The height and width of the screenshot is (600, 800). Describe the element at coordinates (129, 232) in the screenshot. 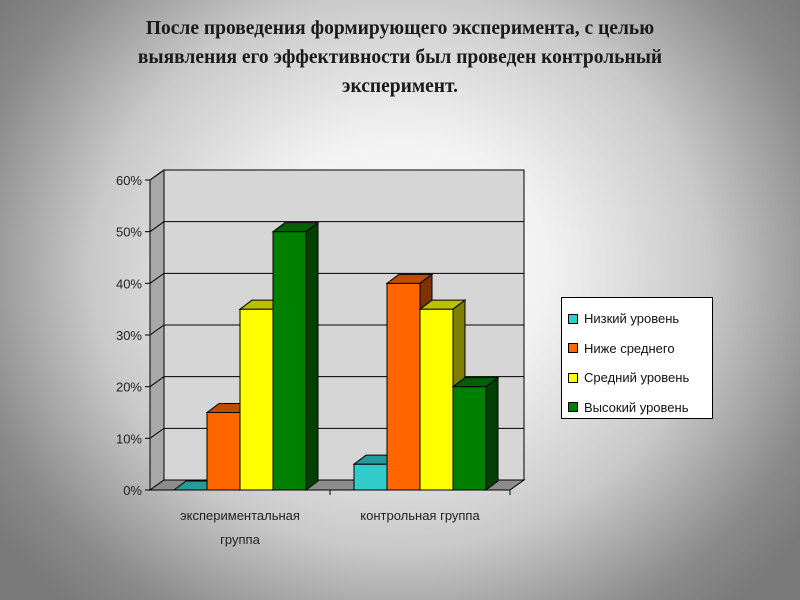

I see `y-tick-label: 50%` at that location.